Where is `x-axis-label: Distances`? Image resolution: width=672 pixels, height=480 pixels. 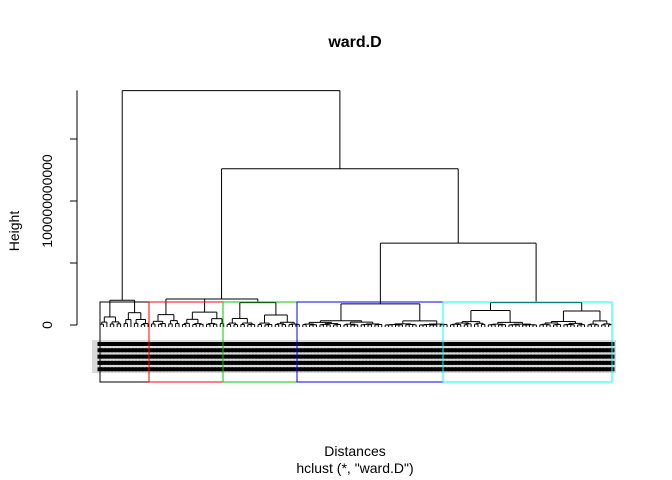 x-axis-label: Distances is located at coordinates (354, 451).